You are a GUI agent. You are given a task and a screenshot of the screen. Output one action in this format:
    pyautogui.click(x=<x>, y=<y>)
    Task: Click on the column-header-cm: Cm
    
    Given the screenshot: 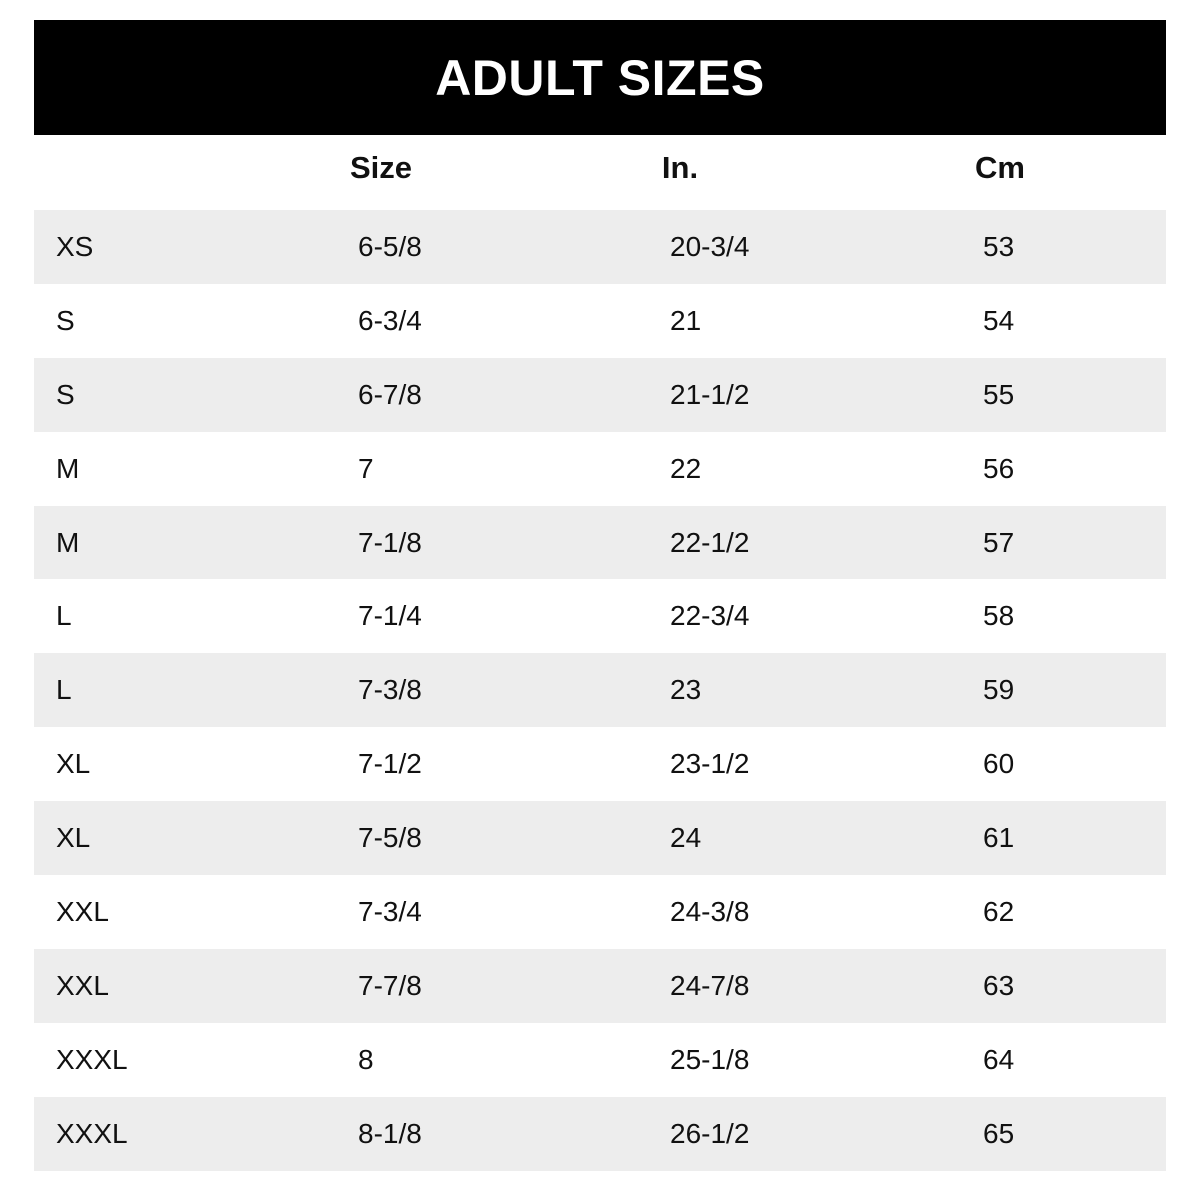 What is the action you would take?
    pyautogui.click(x=1000, y=167)
    